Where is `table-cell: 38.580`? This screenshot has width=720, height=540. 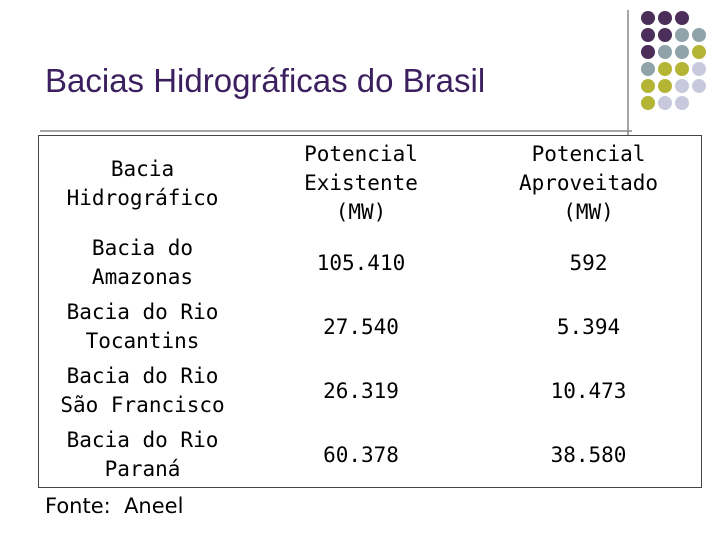
table-cell: 38.580 is located at coordinates (588, 454).